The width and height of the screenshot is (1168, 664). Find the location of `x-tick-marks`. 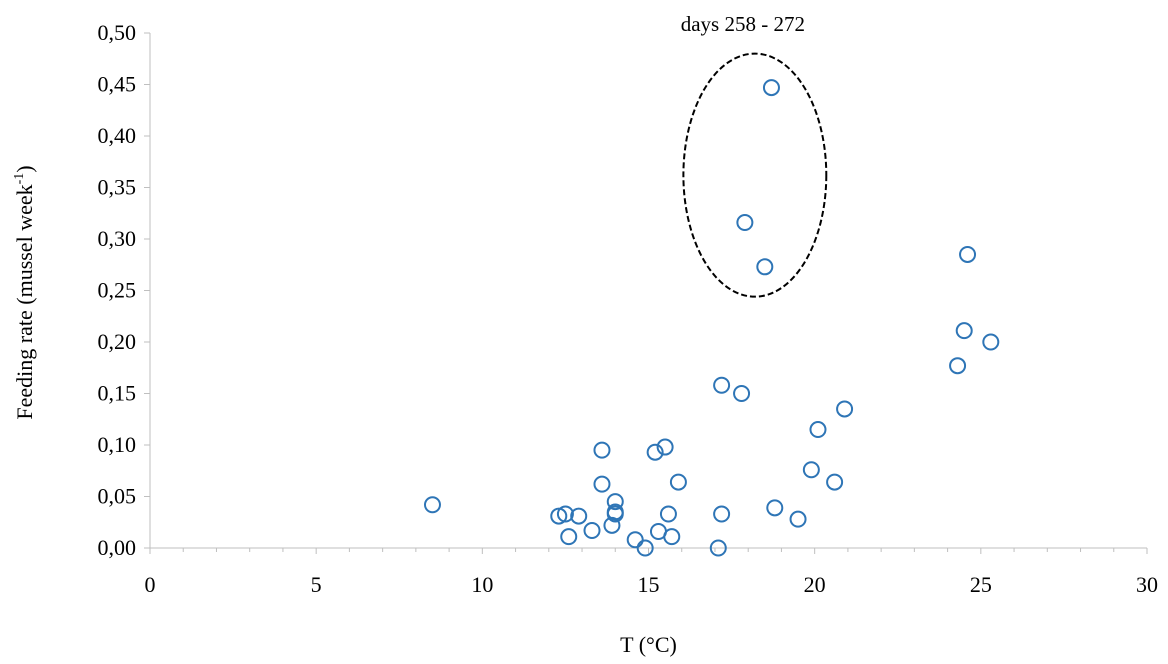

x-tick-marks is located at coordinates (648, 551).